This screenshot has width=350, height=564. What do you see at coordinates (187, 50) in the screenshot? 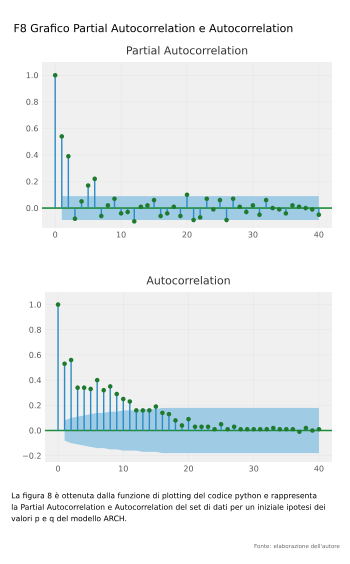
I see `chart-subtitle: Partial Autocorrelation` at bounding box center [187, 50].